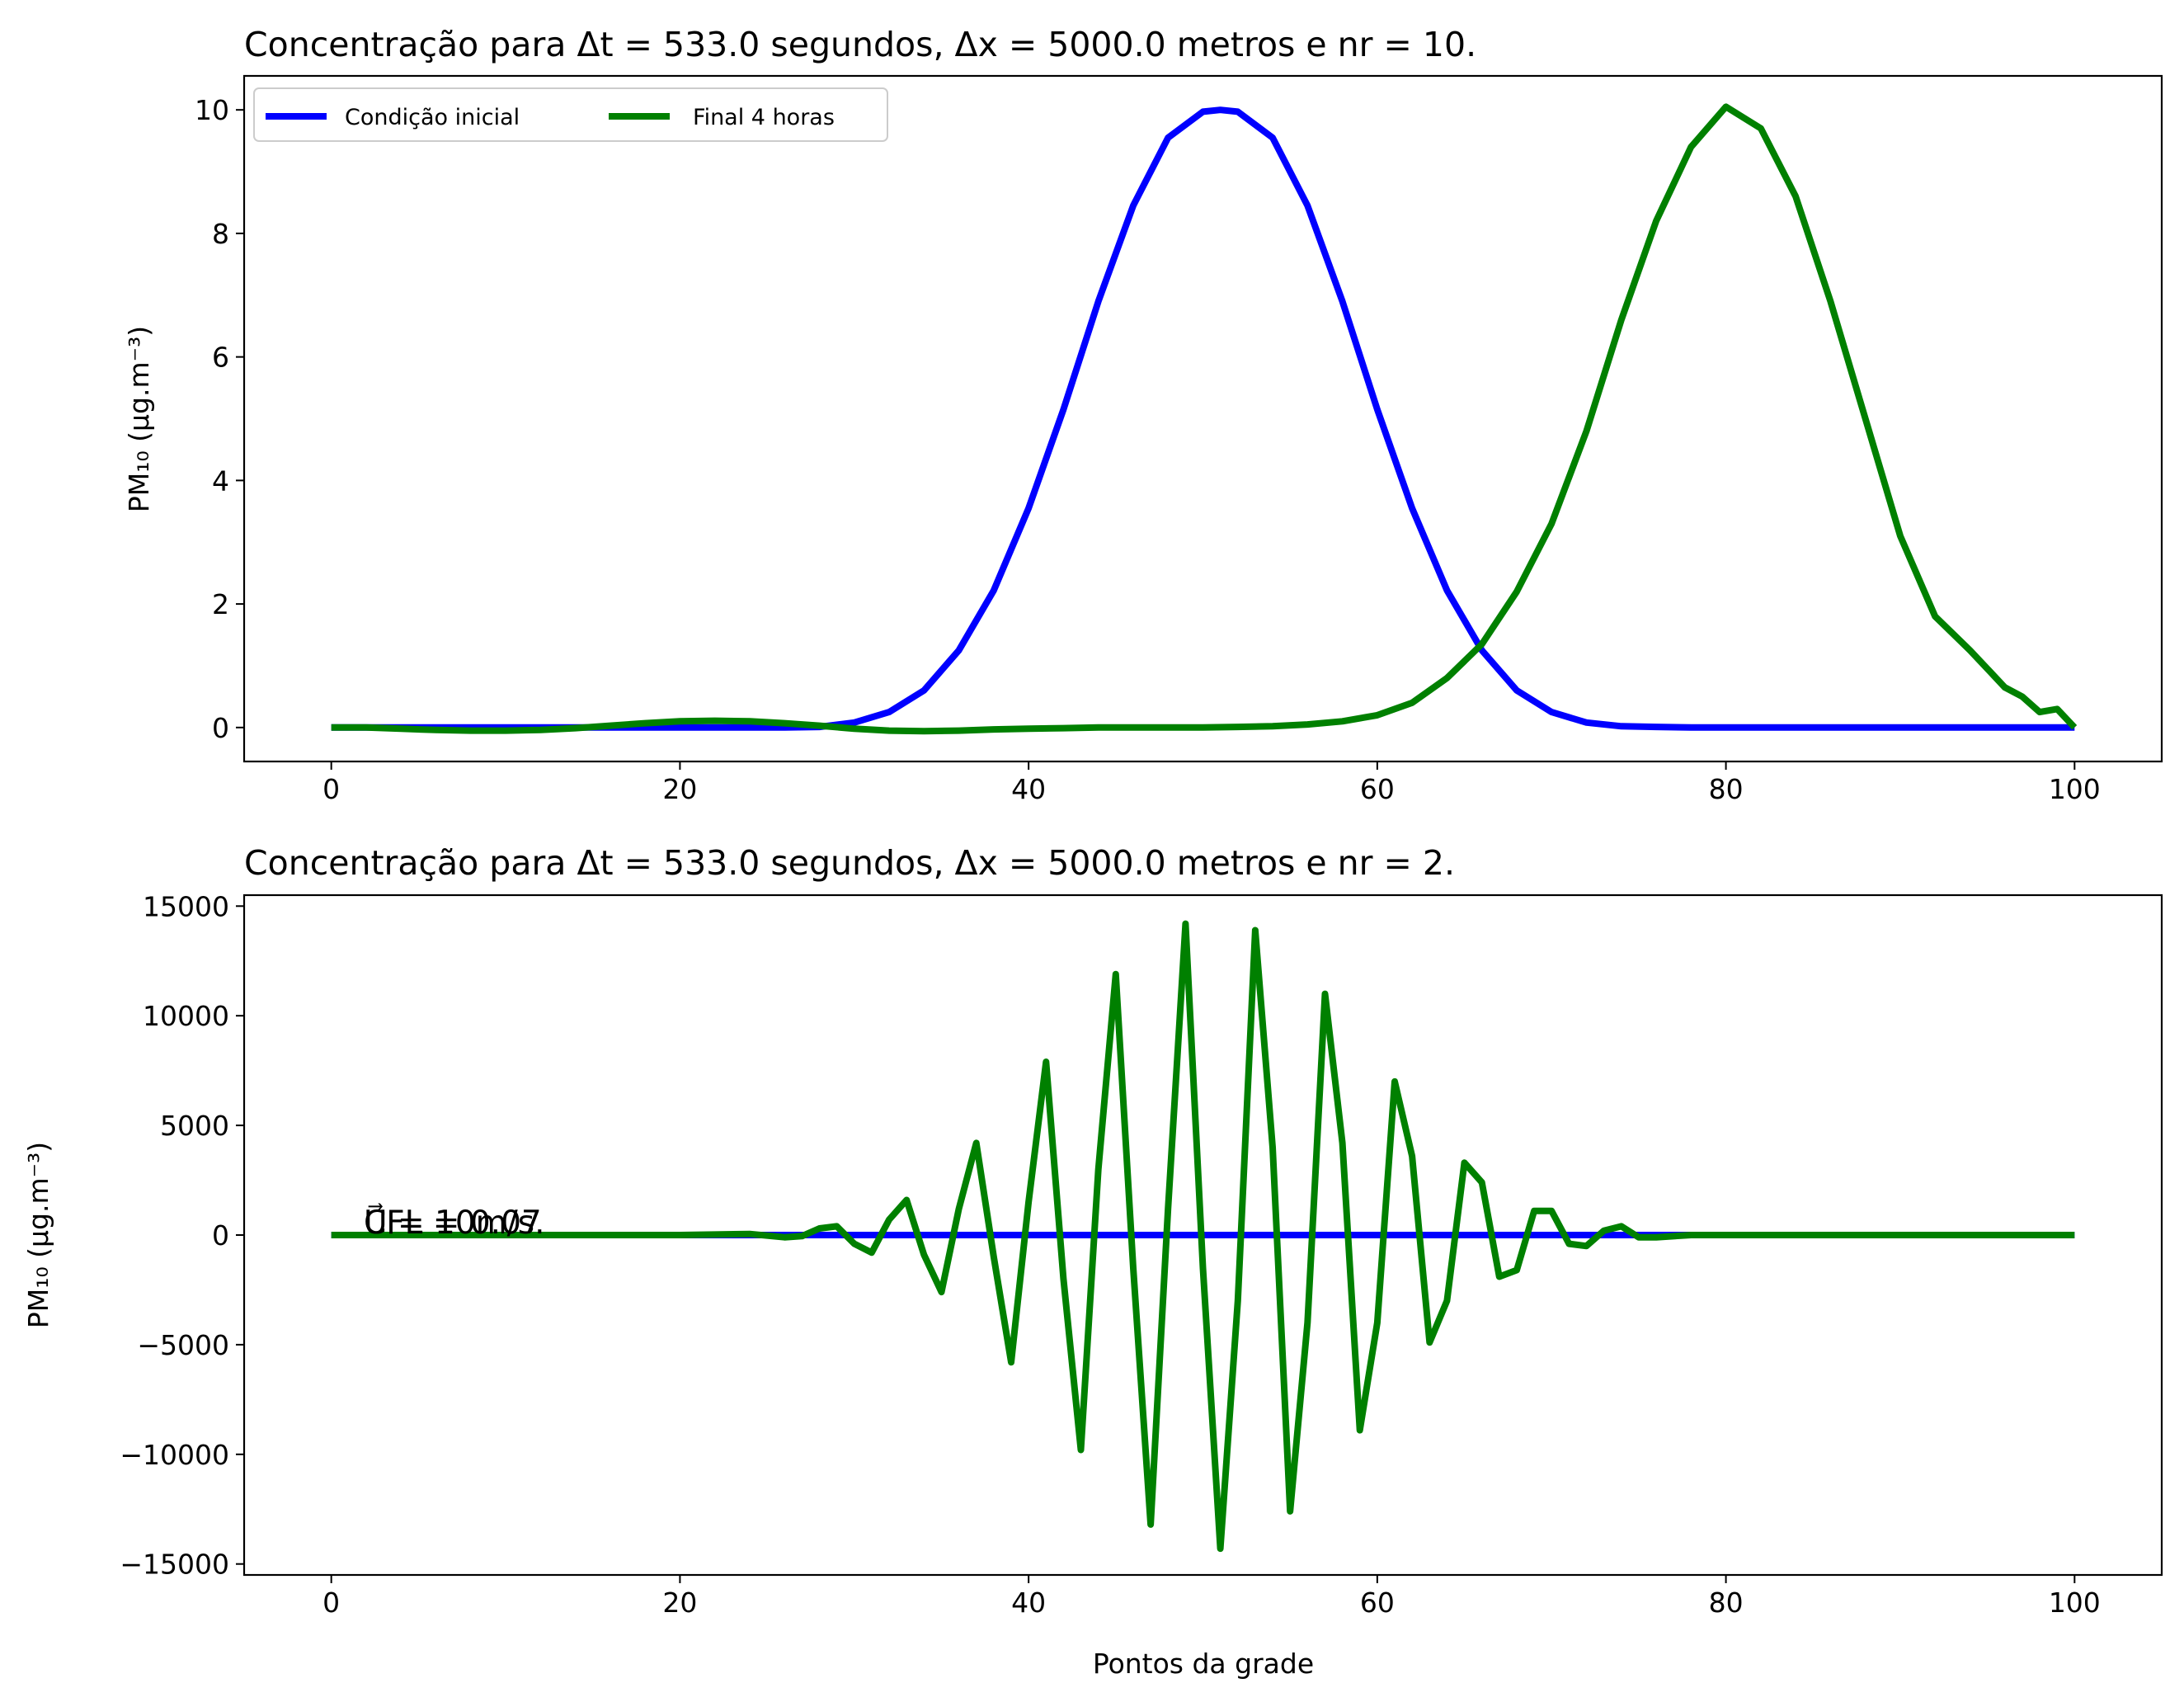  Describe the element at coordinates (139, 419) in the screenshot. I see `top-y-axis-label: PM₁₀ (μg.m⁻³)` at that location.